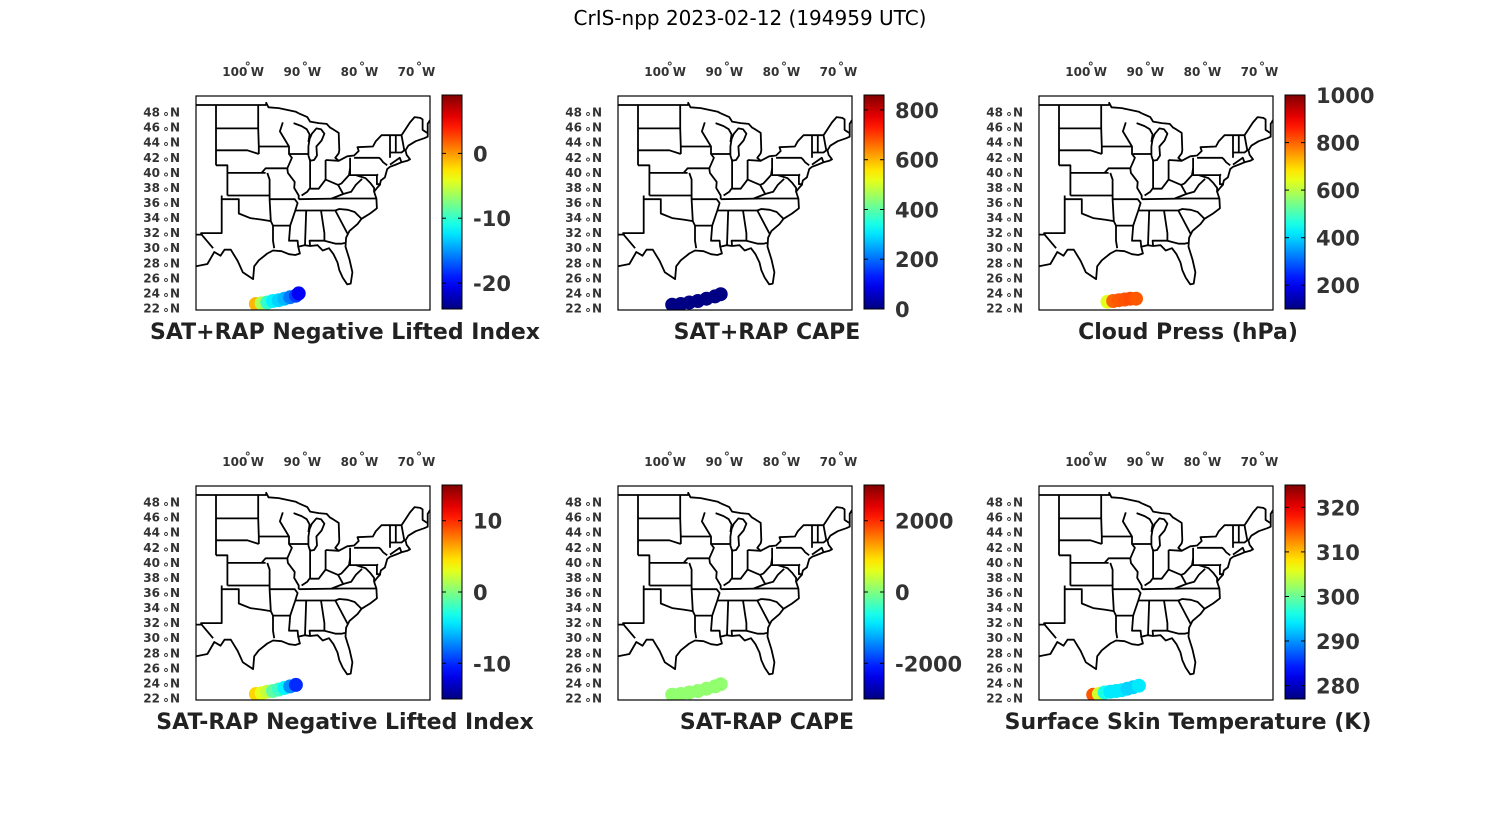  What do you see at coordinates (1338, 508) in the screenshot?
I see `colorbar-tick-label: 320` at bounding box center [1338, 508].